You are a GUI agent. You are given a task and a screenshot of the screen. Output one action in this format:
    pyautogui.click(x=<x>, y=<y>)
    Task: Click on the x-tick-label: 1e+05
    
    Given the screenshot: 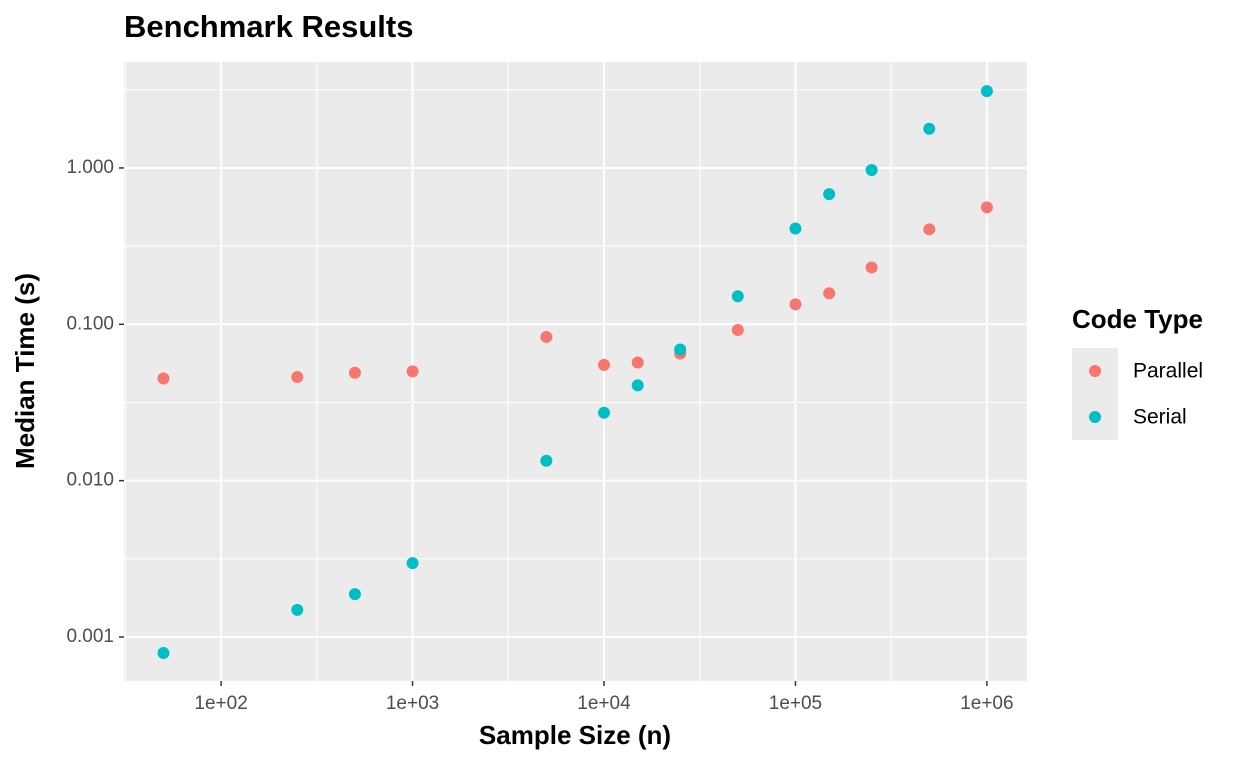 What is the action you would take?
    pyautogui.click(x=795, y=703)
    